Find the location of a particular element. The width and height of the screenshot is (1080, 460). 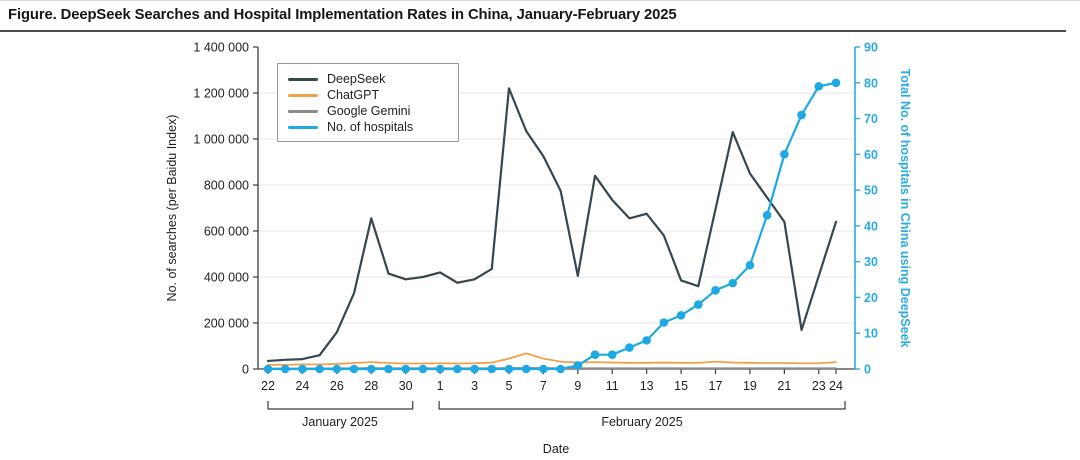

x-tick-label: 3 is located at coordinates (474, 386).